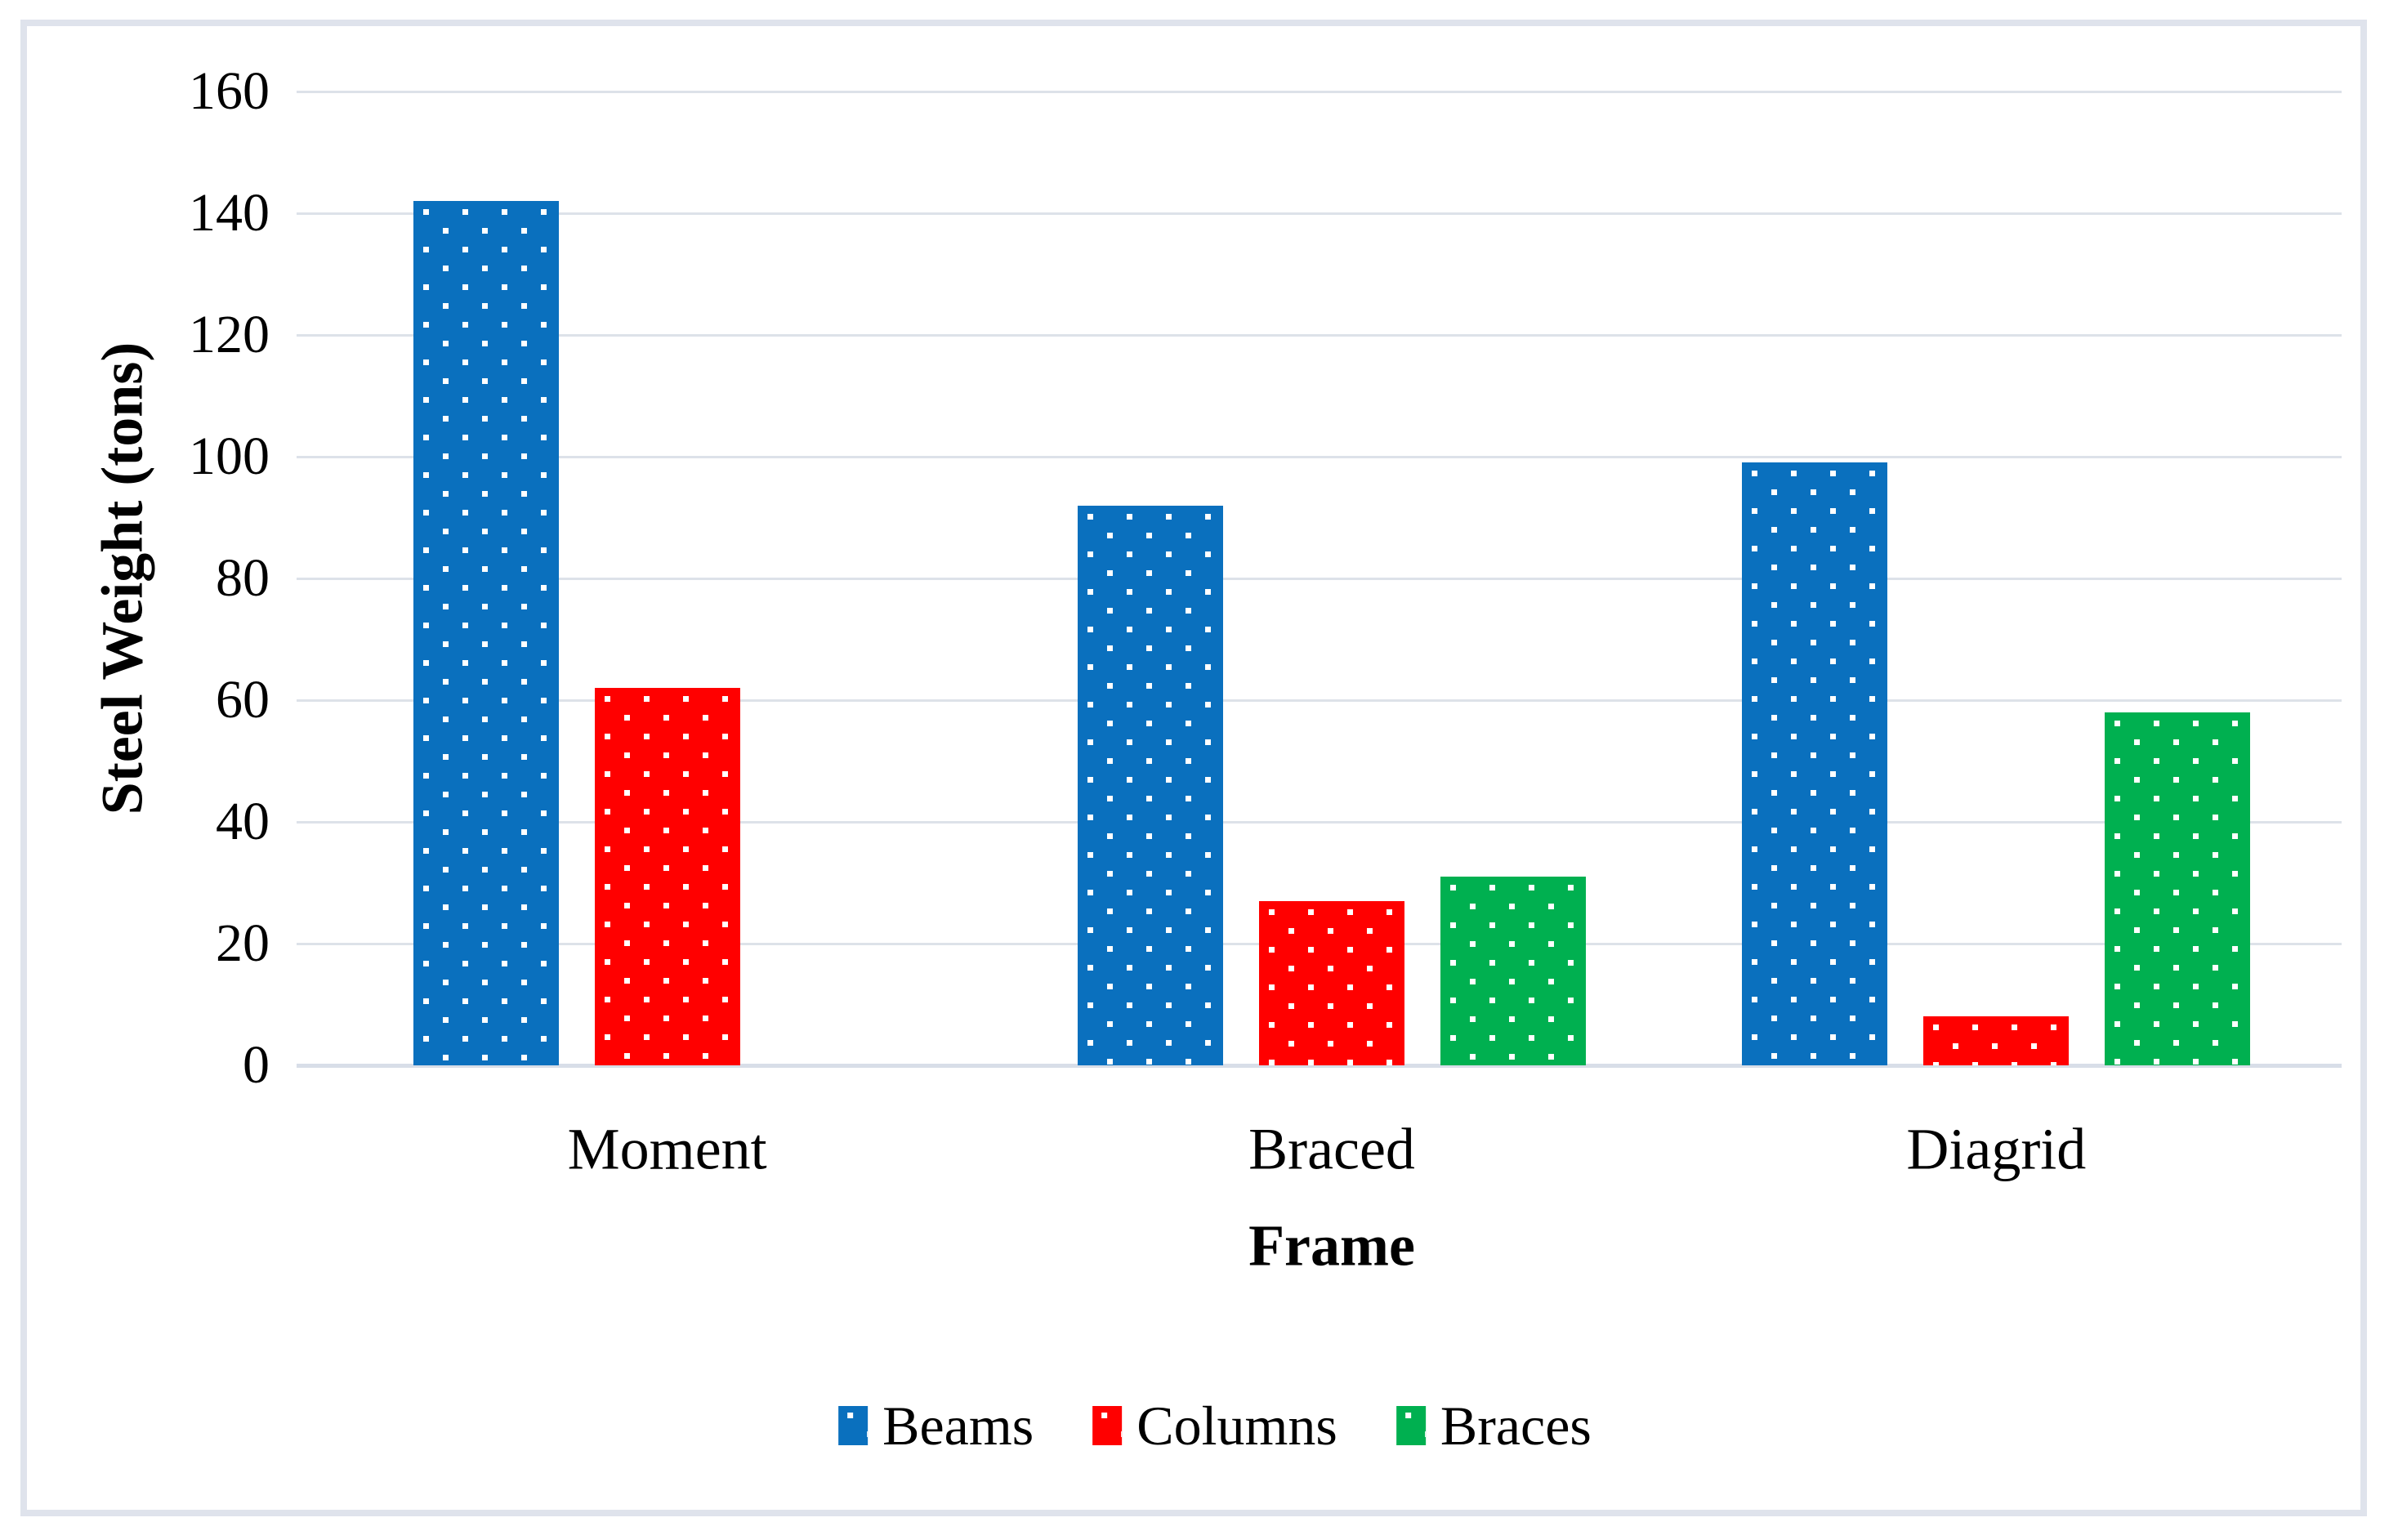 This screenshot has width=2389, height=1540. What do you see at coordinates (122, 578) in the screenshot?
I see `y-axis-title: Steel Weight (tons)` at bounding box center [122, 578].